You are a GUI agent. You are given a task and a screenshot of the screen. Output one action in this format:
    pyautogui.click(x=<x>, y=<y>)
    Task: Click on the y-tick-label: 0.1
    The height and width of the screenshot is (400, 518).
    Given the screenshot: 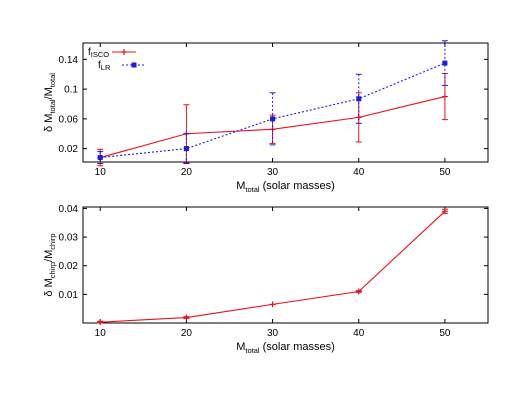 What is the action you would take?
    pyautogui.click(x=71, y=90)
    